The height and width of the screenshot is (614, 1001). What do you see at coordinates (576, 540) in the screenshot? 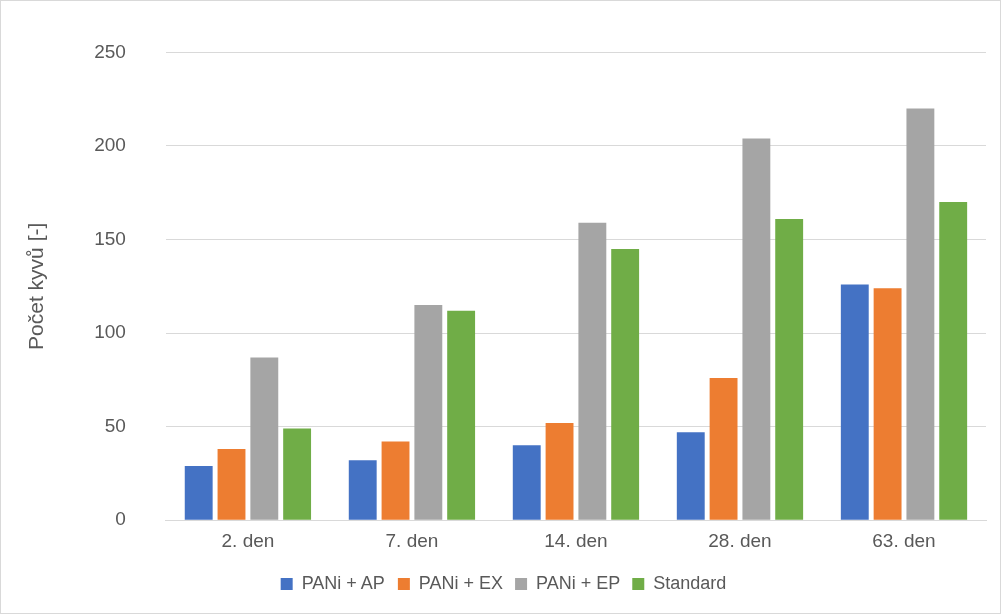
I see `x-tick-label: 14. den` at bounding box center [576, 540].